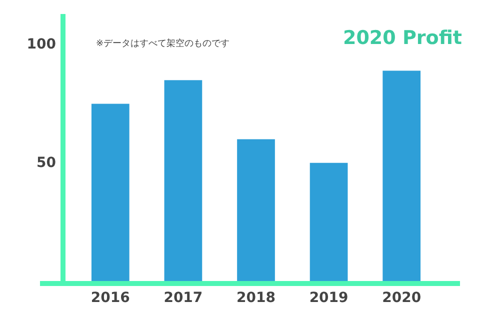  Describe the element at coordinates (402, 298) in the screenshot. I see `x-tick-label: 2020` at that location.